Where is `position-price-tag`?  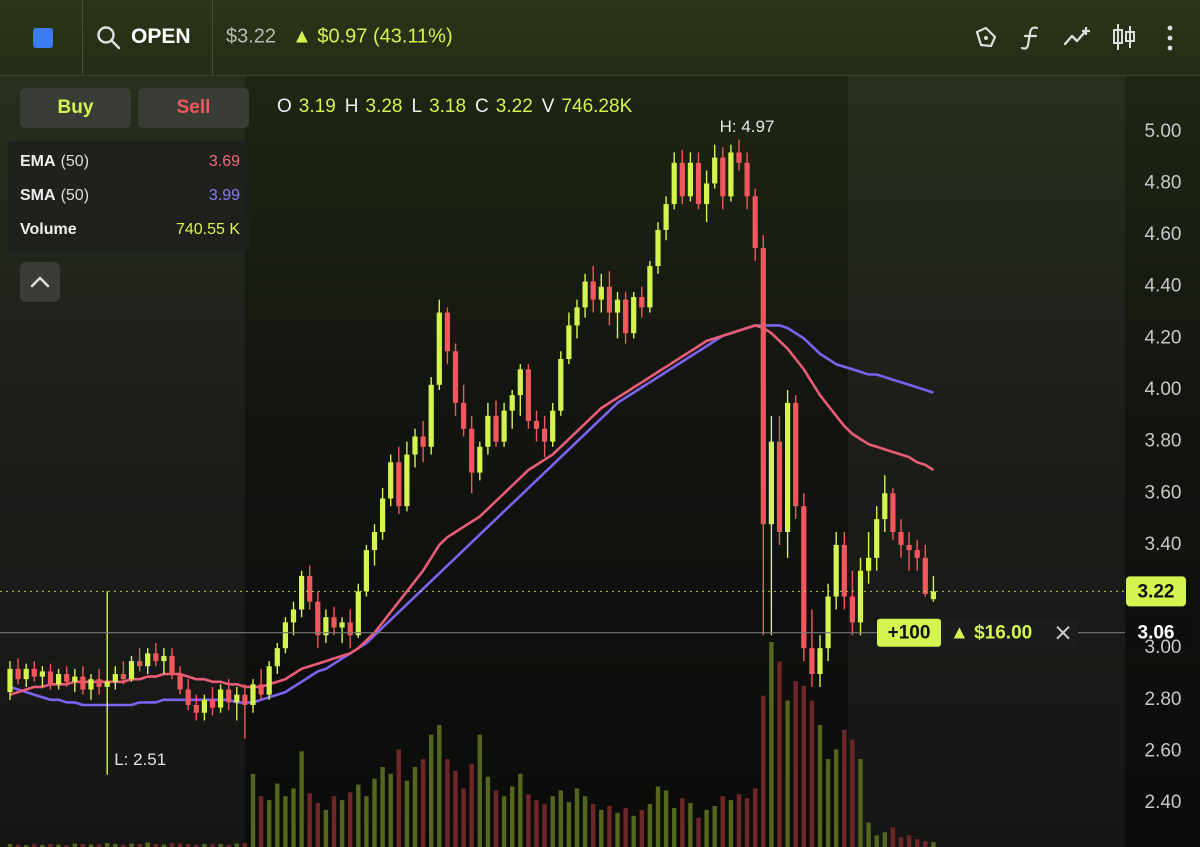 position-price-tag is located at coordinates (1159, 632).